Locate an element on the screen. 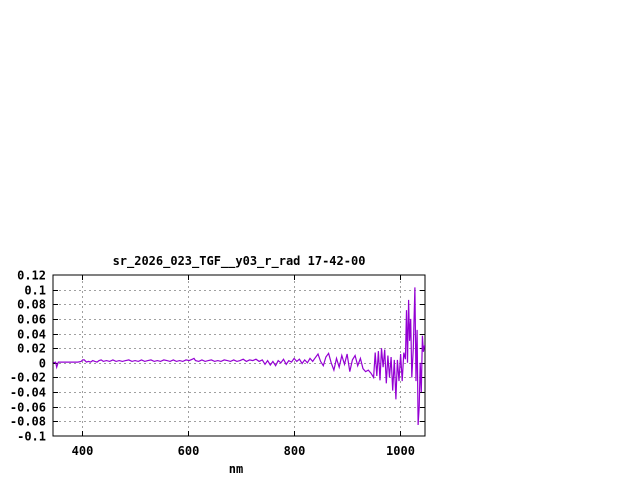 The height and width of the screenshot is (480, 640). y-tick-label: 0.02 is located at coordinates (31, 349).